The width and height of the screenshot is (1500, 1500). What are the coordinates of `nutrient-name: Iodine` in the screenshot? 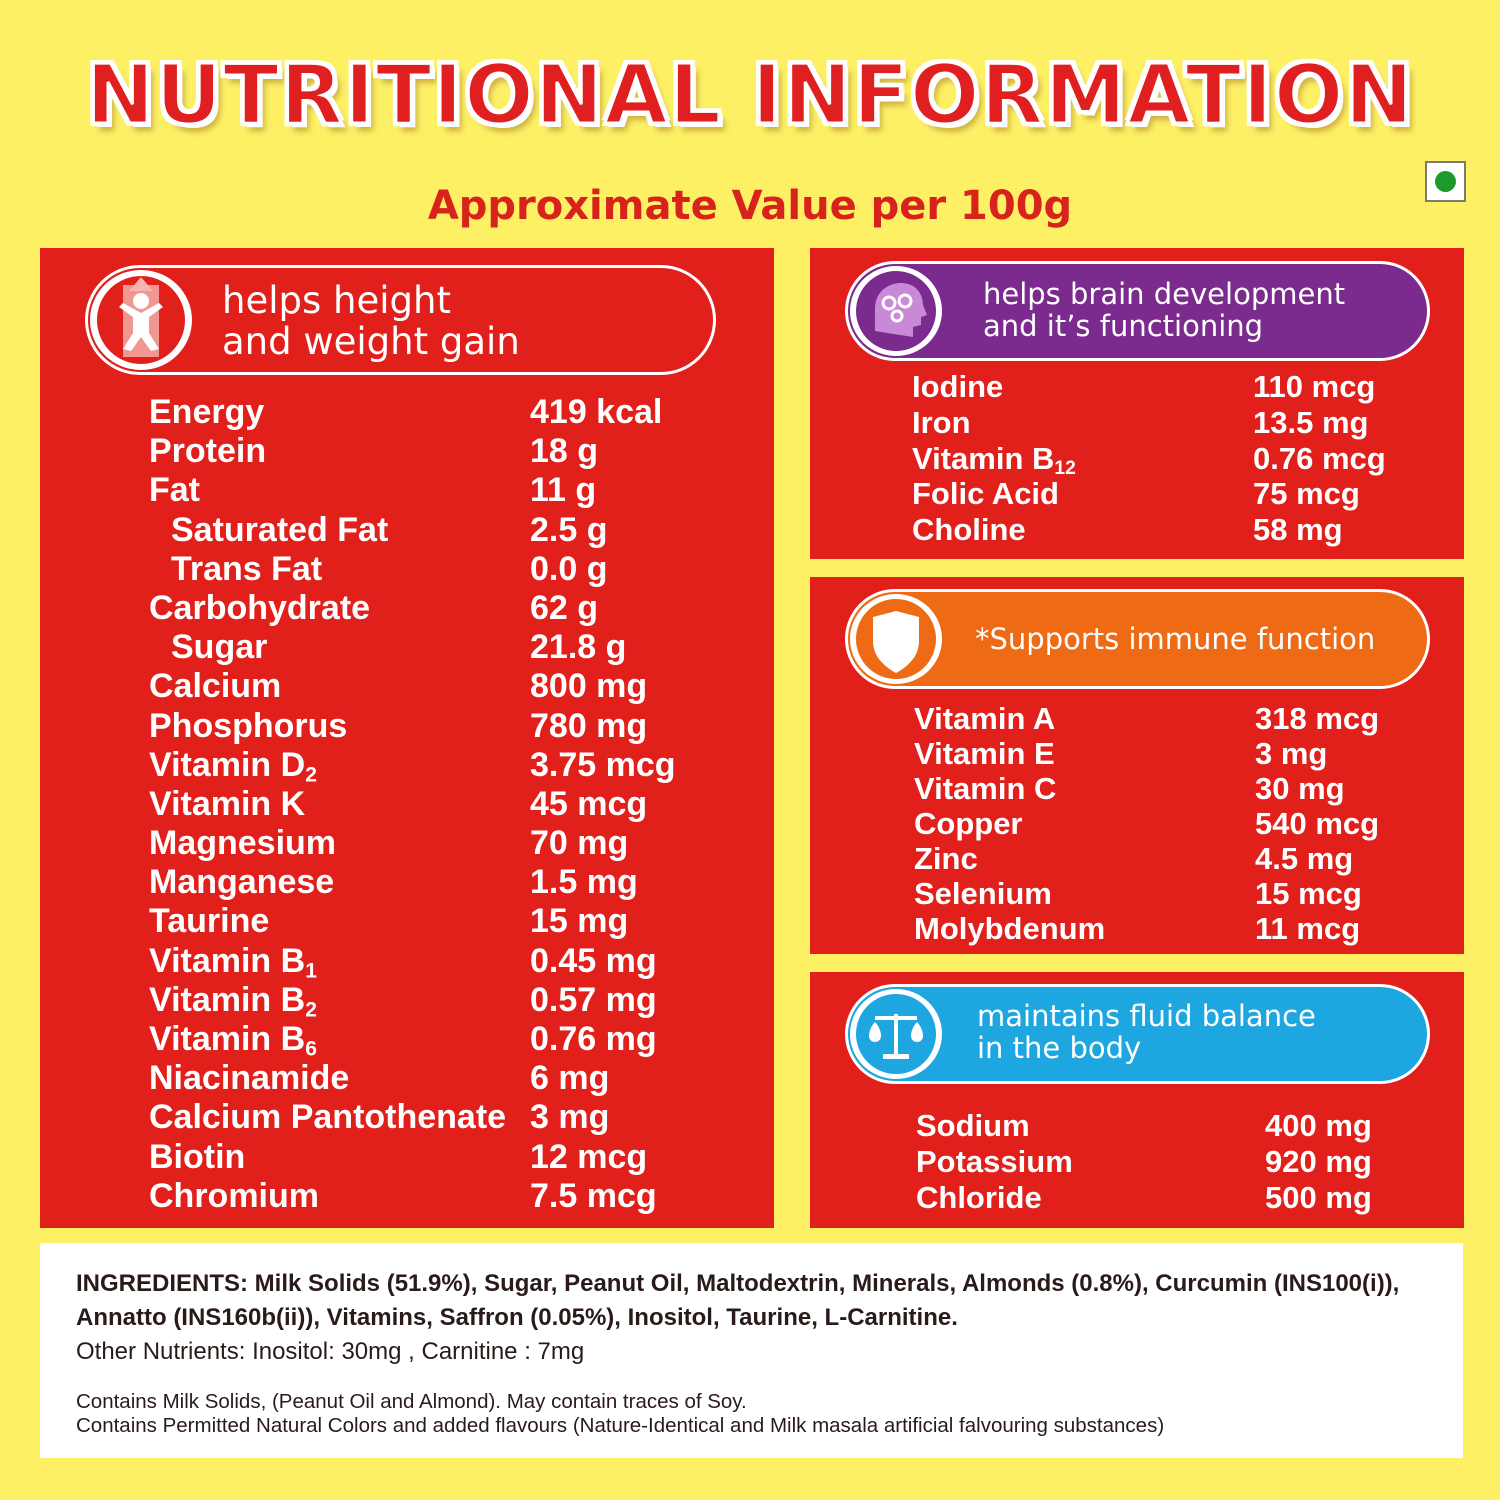 It's located at (958, 386).